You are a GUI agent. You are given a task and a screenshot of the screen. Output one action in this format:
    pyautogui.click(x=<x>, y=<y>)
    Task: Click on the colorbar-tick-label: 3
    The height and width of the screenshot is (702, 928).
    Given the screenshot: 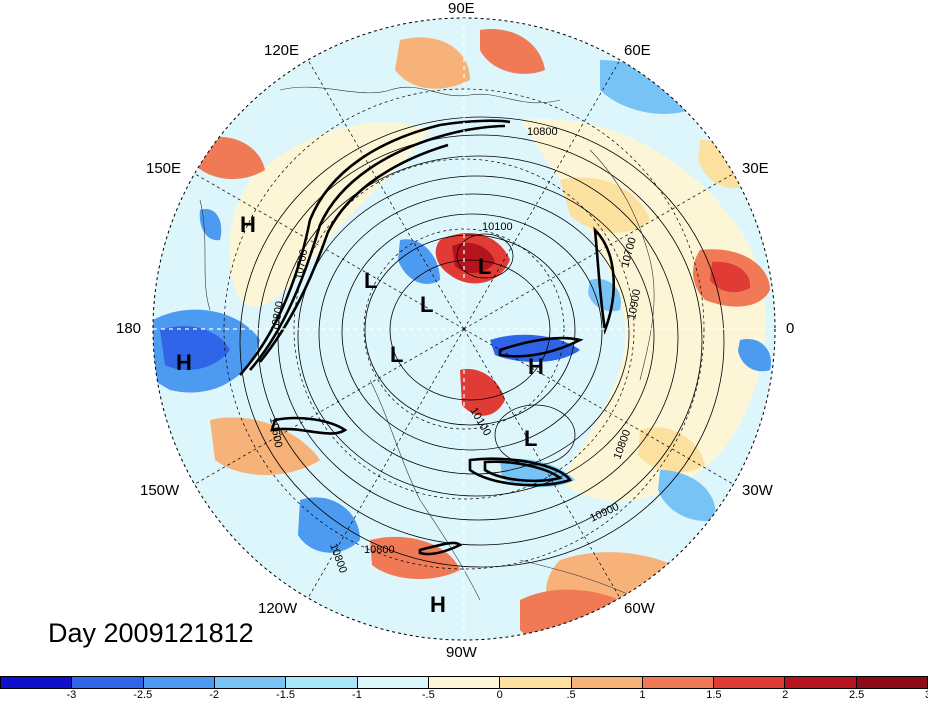 What is the action you would take?
    pyautogui.click(x=926, y=695)
    